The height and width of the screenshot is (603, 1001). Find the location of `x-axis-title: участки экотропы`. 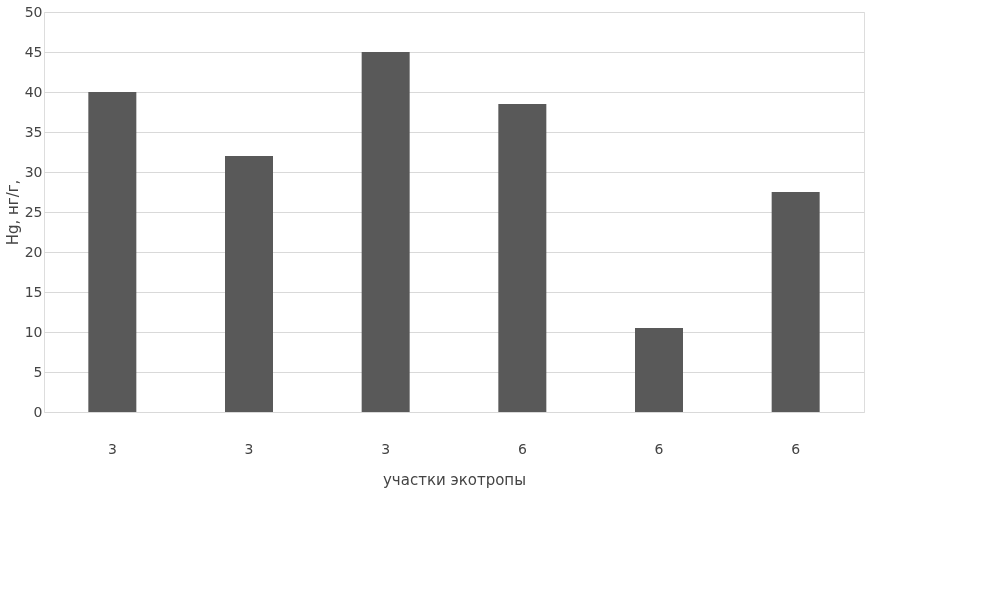

x-axis-title: участки экотропы is located at coordinates (454, 479).